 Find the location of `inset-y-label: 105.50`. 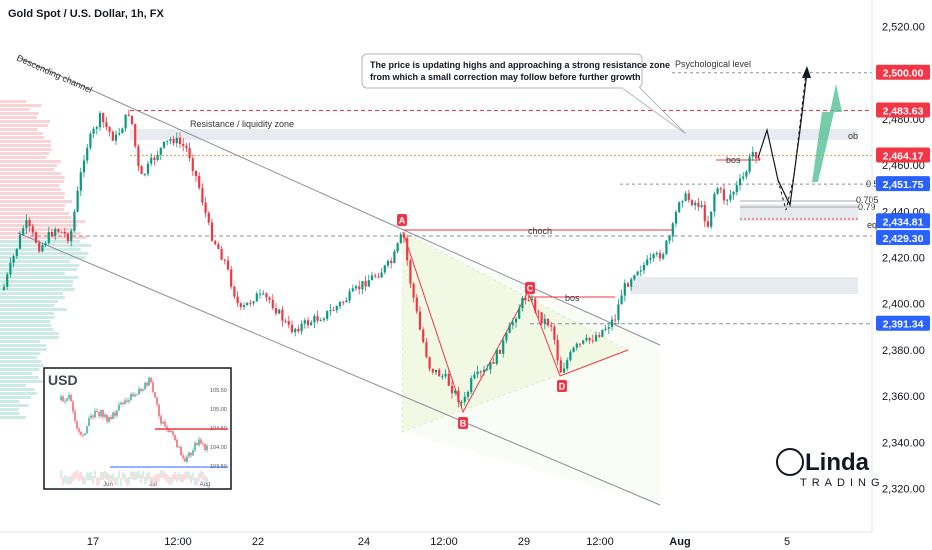

inset-y-label: 105.50 is located at coordinates (218, 391).